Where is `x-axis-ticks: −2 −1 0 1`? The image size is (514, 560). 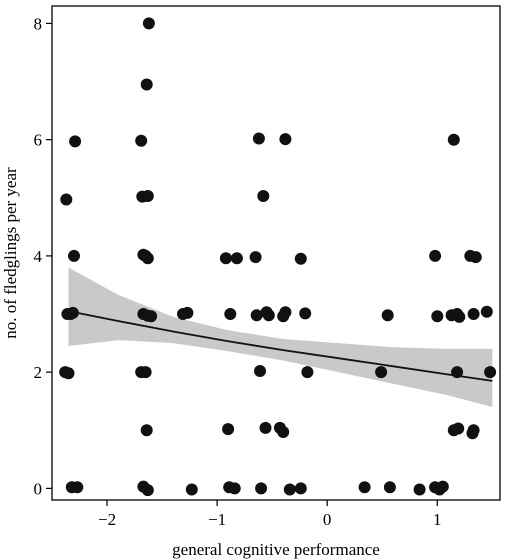 x-axis-ticks: −2 −1 0 1 is located at coordinates (270, 514).